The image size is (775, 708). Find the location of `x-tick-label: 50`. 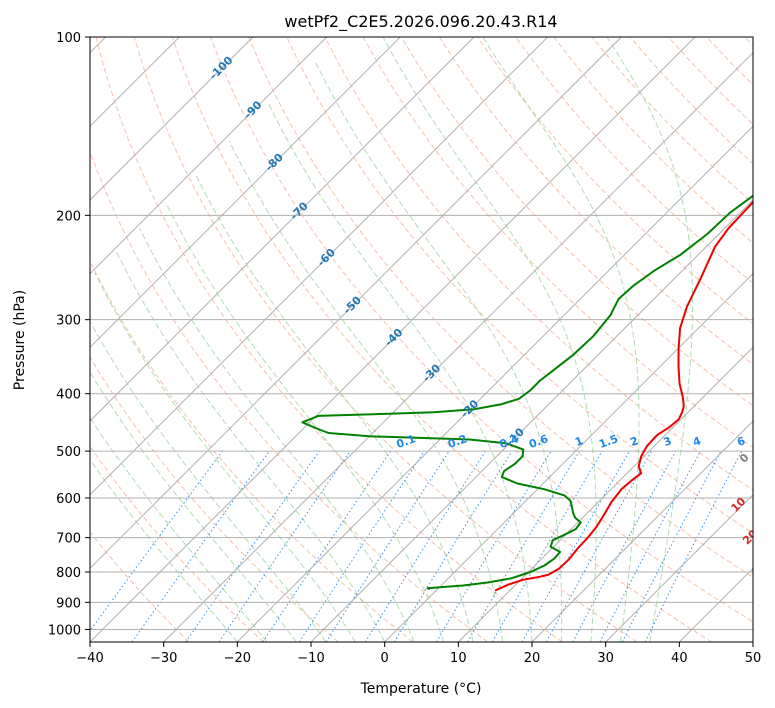

x-tick-label: 50 is located at coordinates (753, 658).